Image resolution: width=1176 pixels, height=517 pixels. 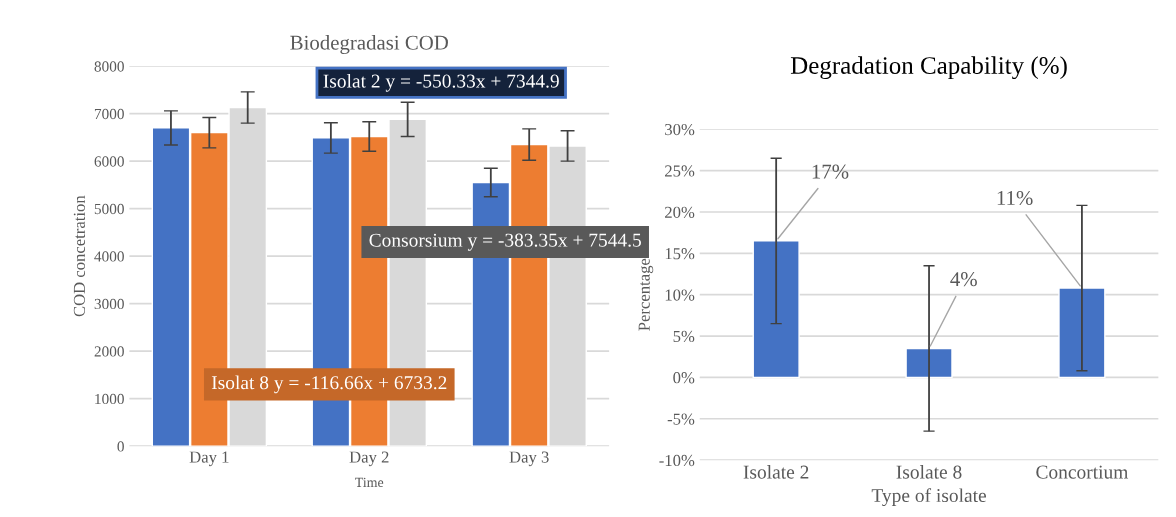 What do you see at coordinates (680, 254) in the screenshot?
I see `y-tick-label: 15%` at bounding box center [680, 254].